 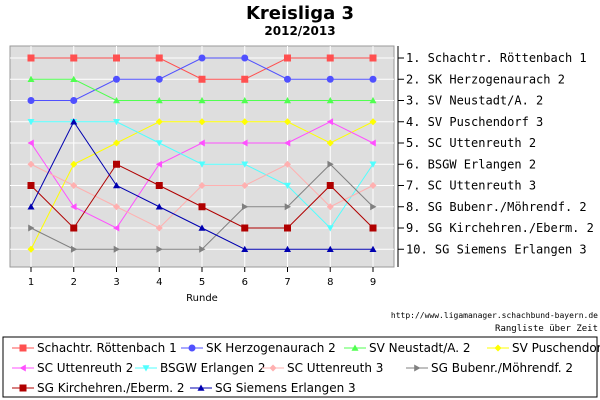 What do you see at coordinates (471, 164) in the screenshot?
I see `rank-label: 6. BSGW Erlangen 2` at bounding box center [471, 164].